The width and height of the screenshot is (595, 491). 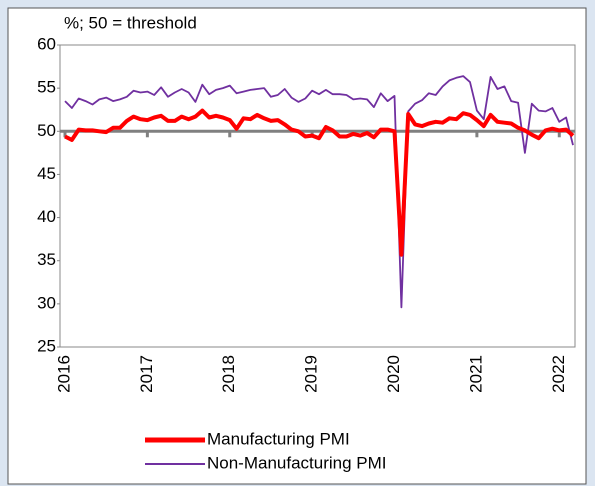 What do you see at coordinates (130, 22) in the screenshot?
I see `chart-title: %; 50 = threshold` at bounding box center [130, 22].